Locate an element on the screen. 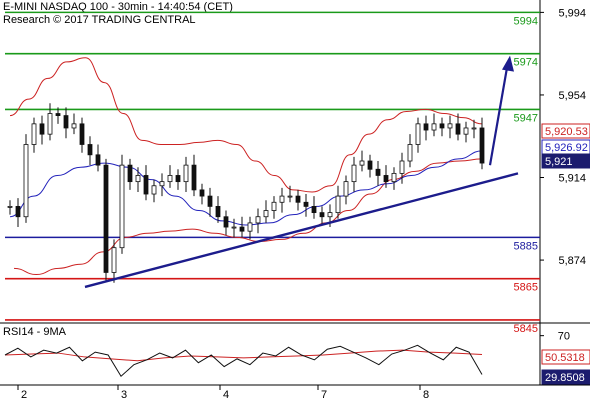 The image size is (590, 400). level-label-5994: 5994 is located at coordinates (526, 21).